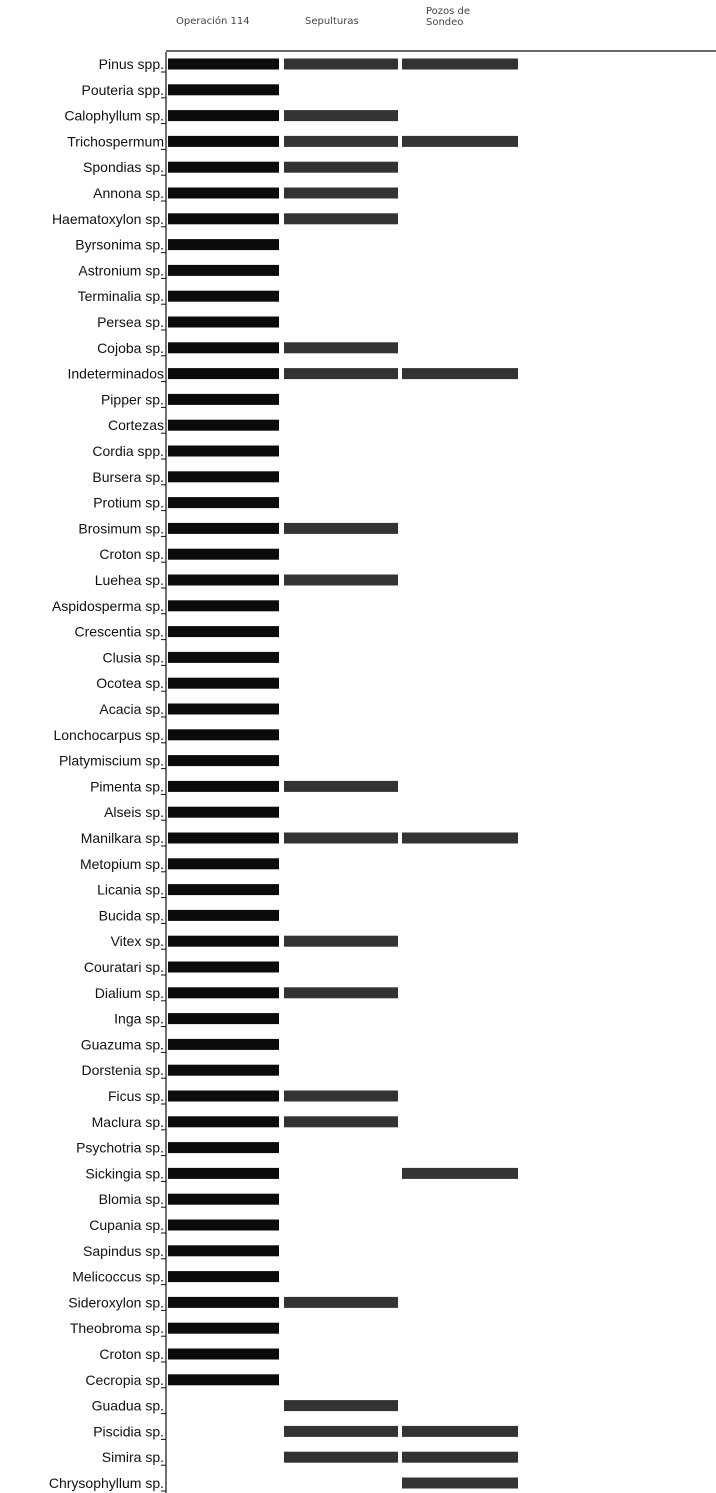 The image size is (716, 1493). I want to click on taxon-label: Persea sp., so click(130, 322).